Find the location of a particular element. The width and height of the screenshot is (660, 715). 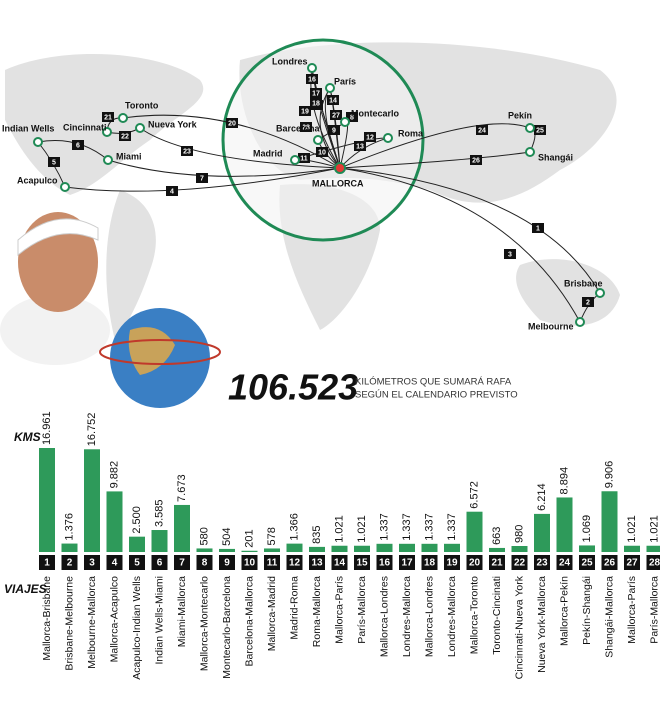

city-label: Shangái is located at coordinates (555, 157).